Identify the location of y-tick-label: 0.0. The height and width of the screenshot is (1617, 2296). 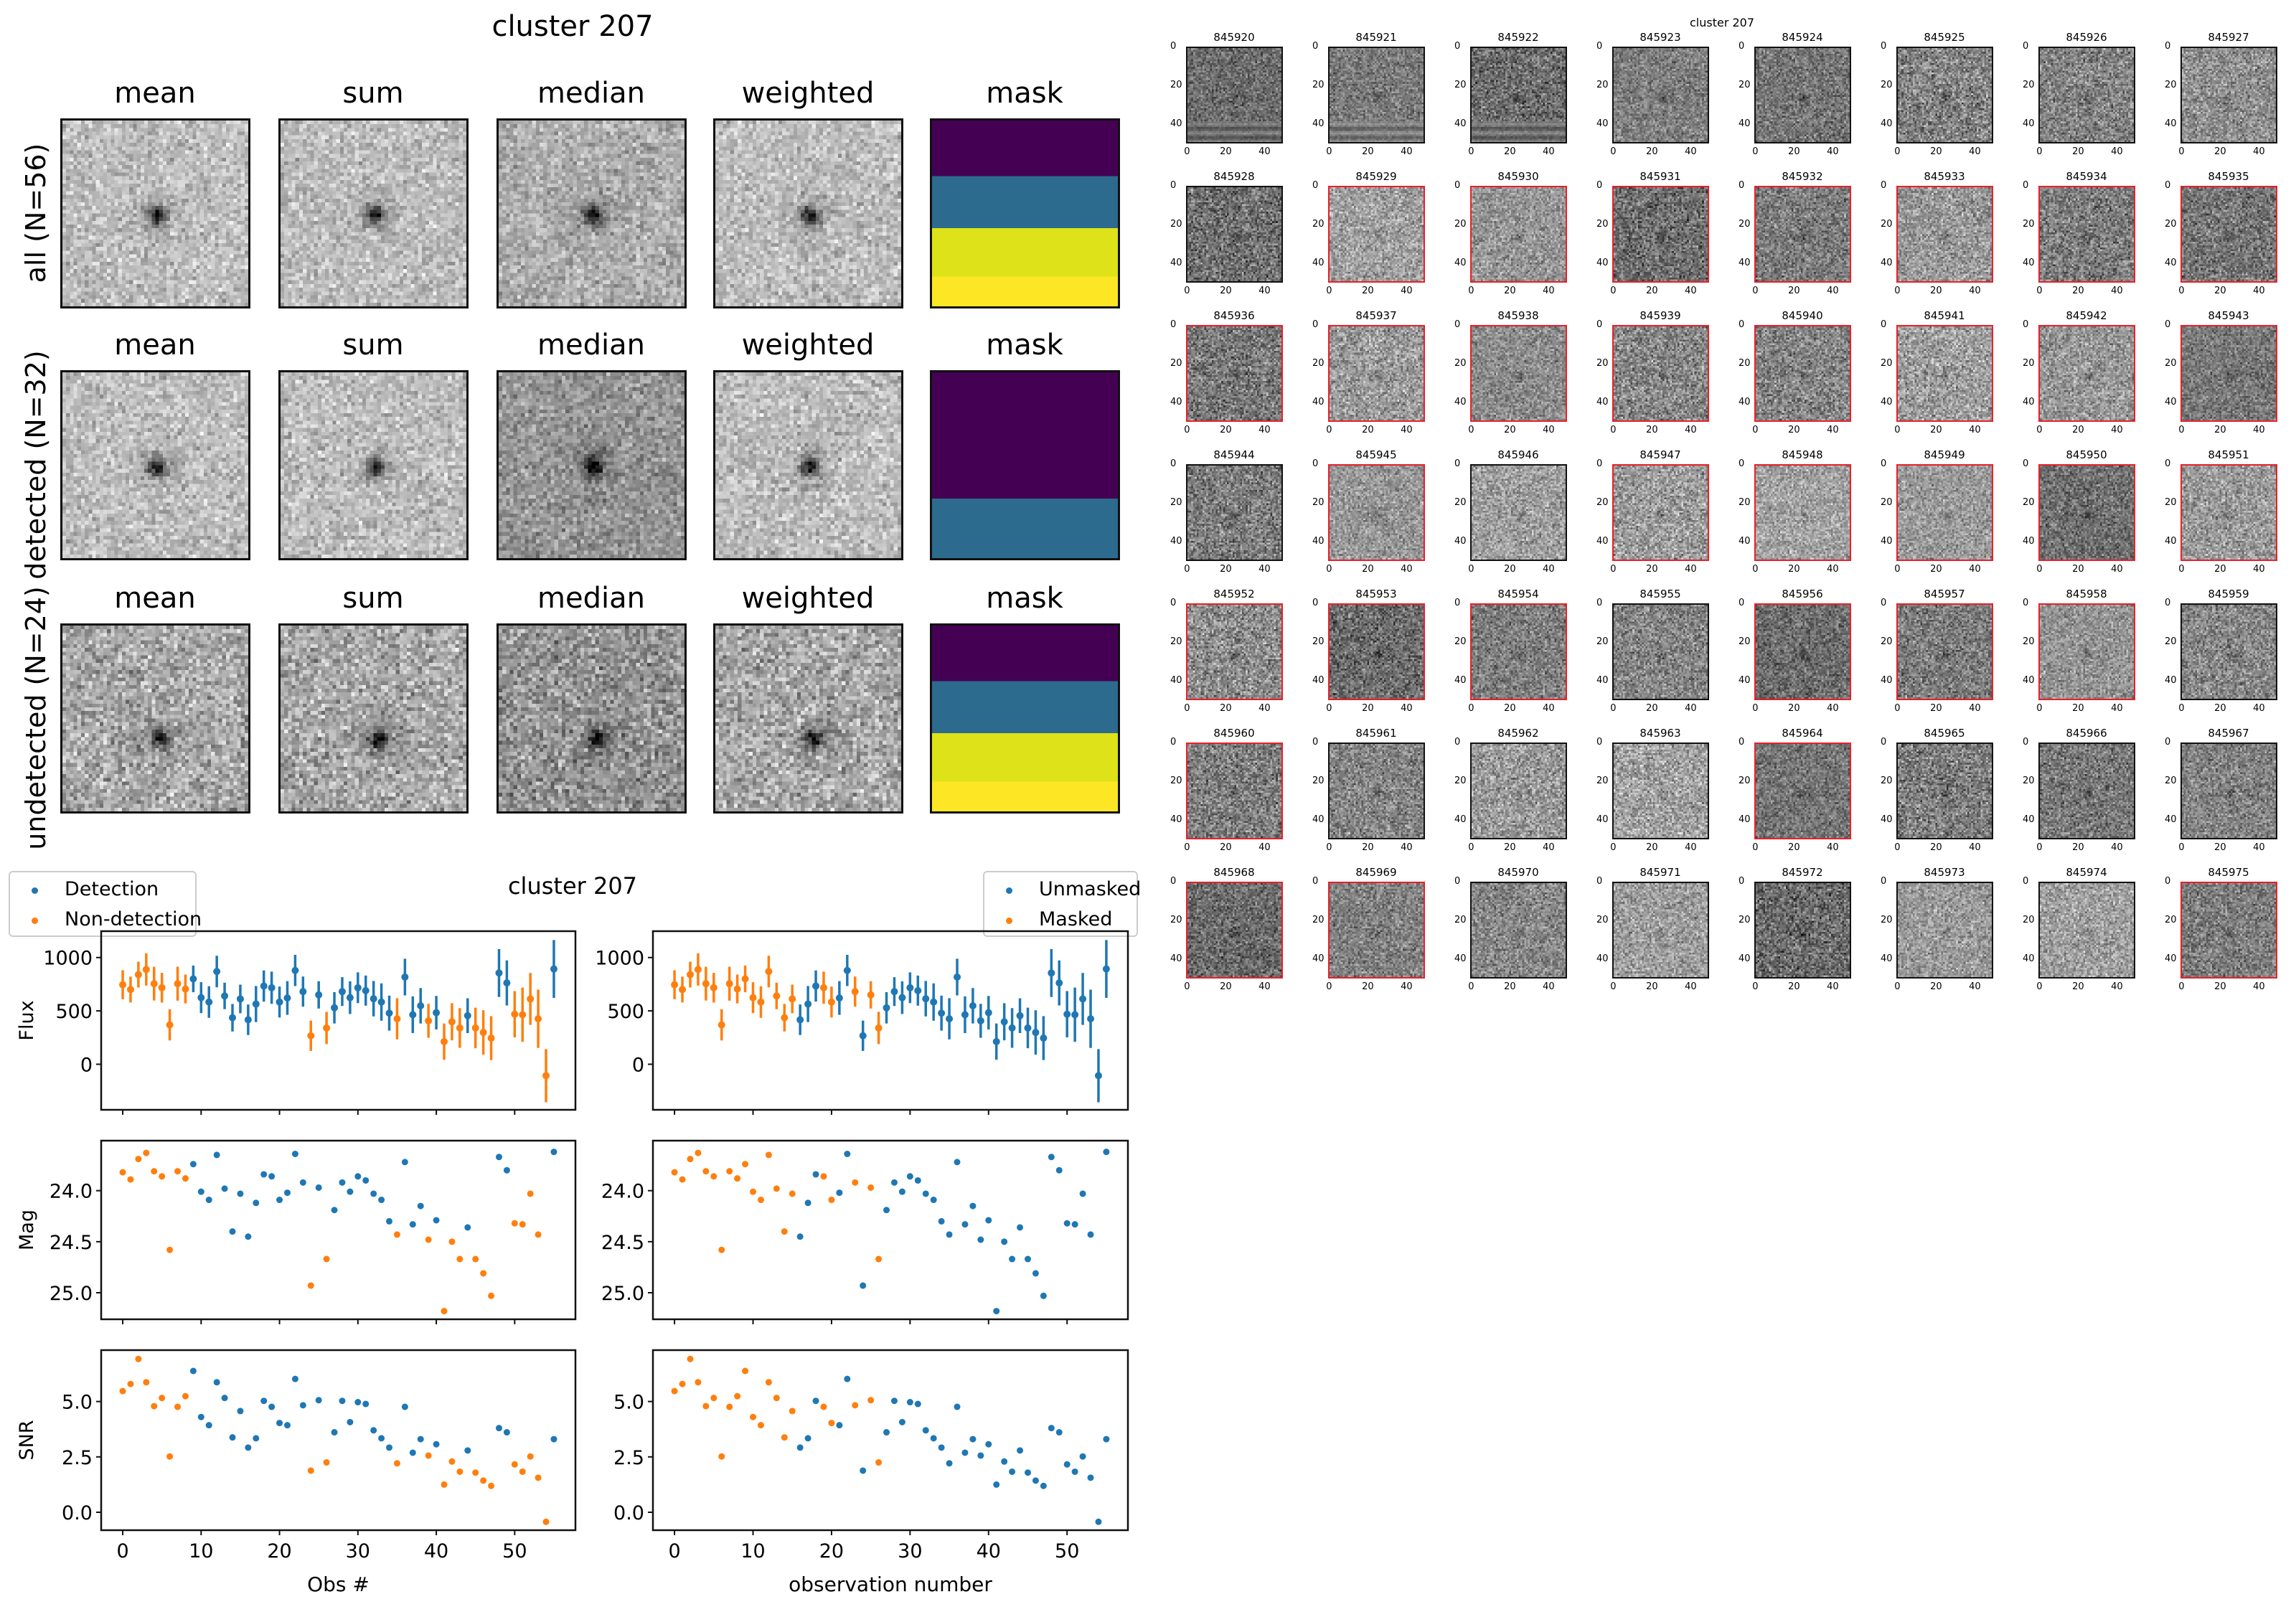
(629, 1513).